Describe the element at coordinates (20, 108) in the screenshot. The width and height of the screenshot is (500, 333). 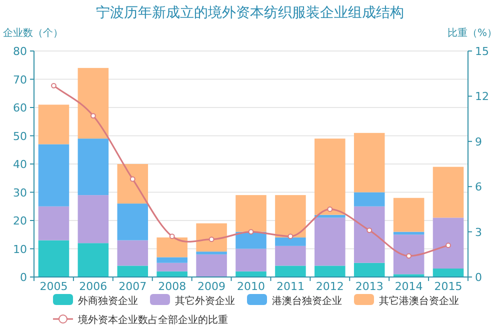
I see `y-tick-label: 60` at that location.